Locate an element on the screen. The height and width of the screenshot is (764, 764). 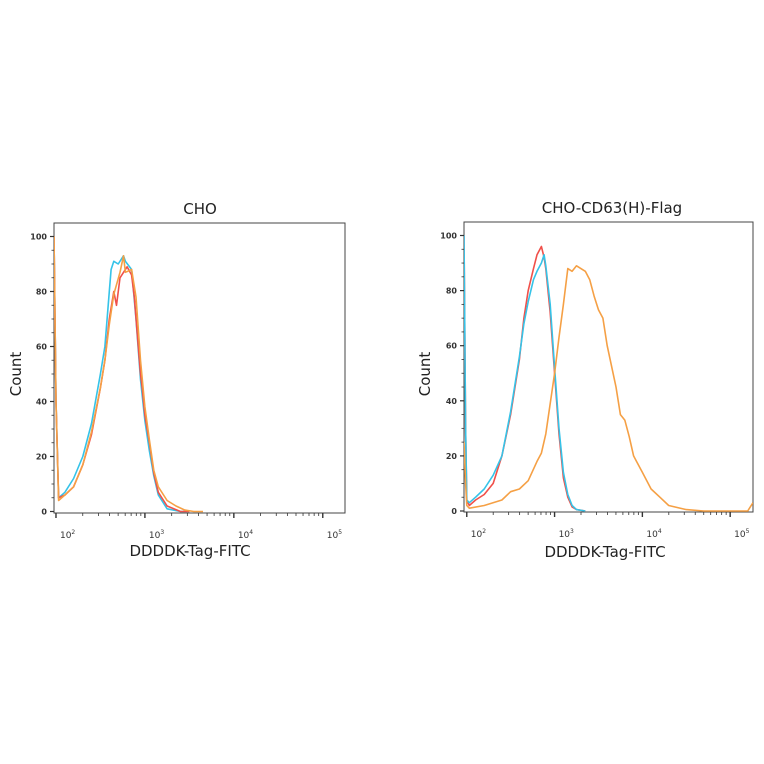
chart-title: CHO is located at coordinates (200, 209).